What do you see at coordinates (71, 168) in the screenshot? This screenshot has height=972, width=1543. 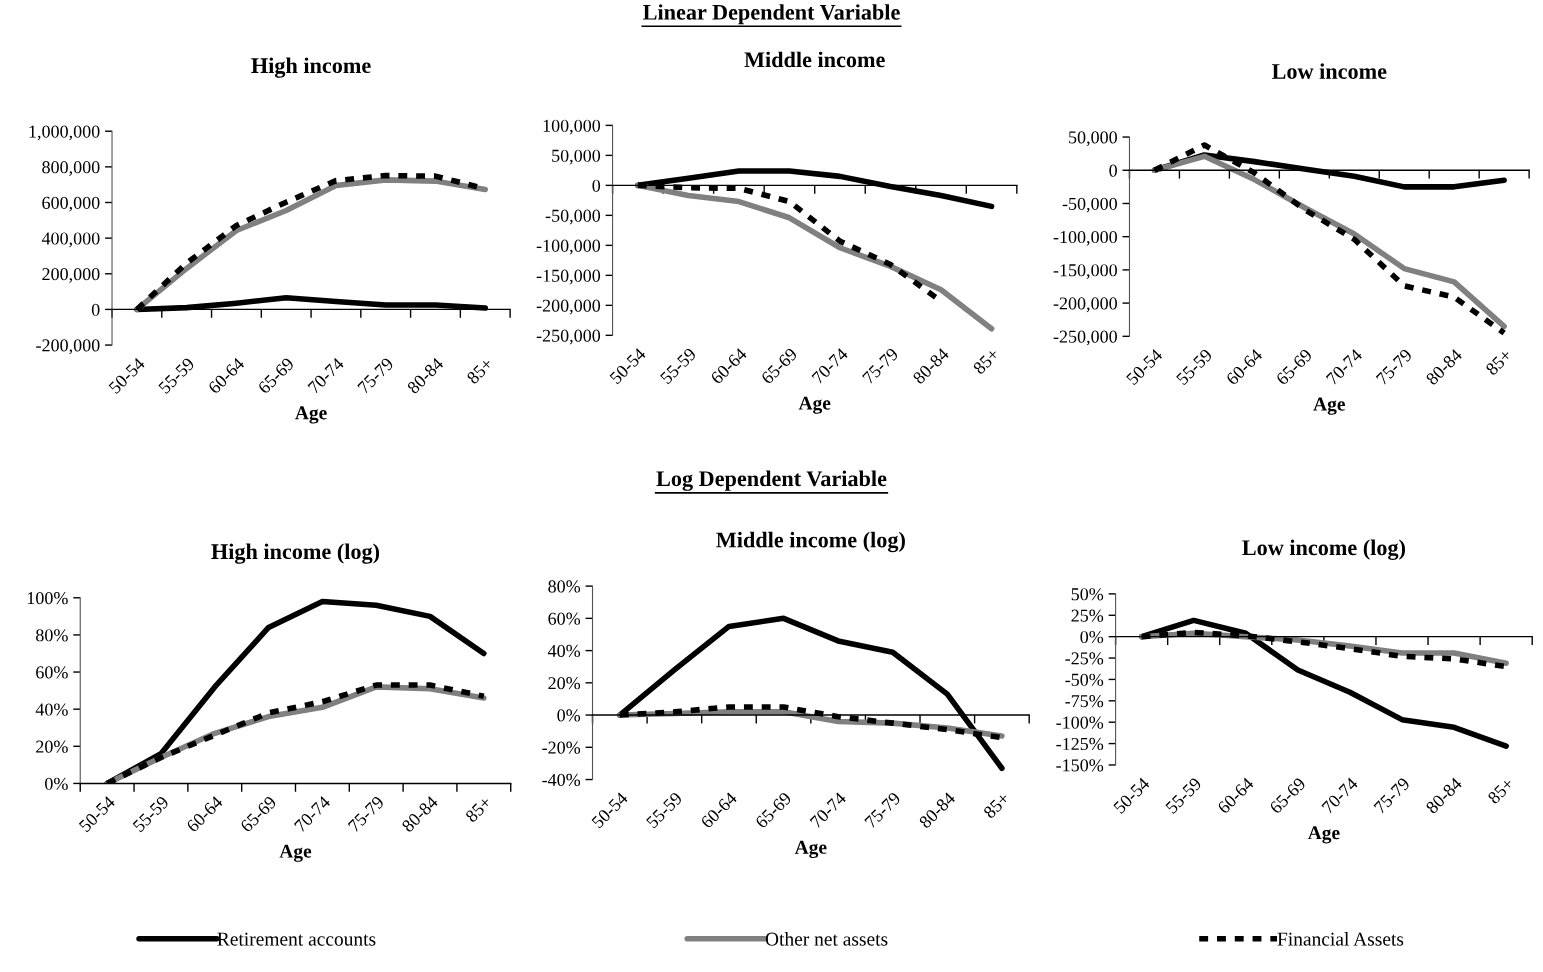 I see `y-tick-label: 800,000` at bounding box center [71, 168].